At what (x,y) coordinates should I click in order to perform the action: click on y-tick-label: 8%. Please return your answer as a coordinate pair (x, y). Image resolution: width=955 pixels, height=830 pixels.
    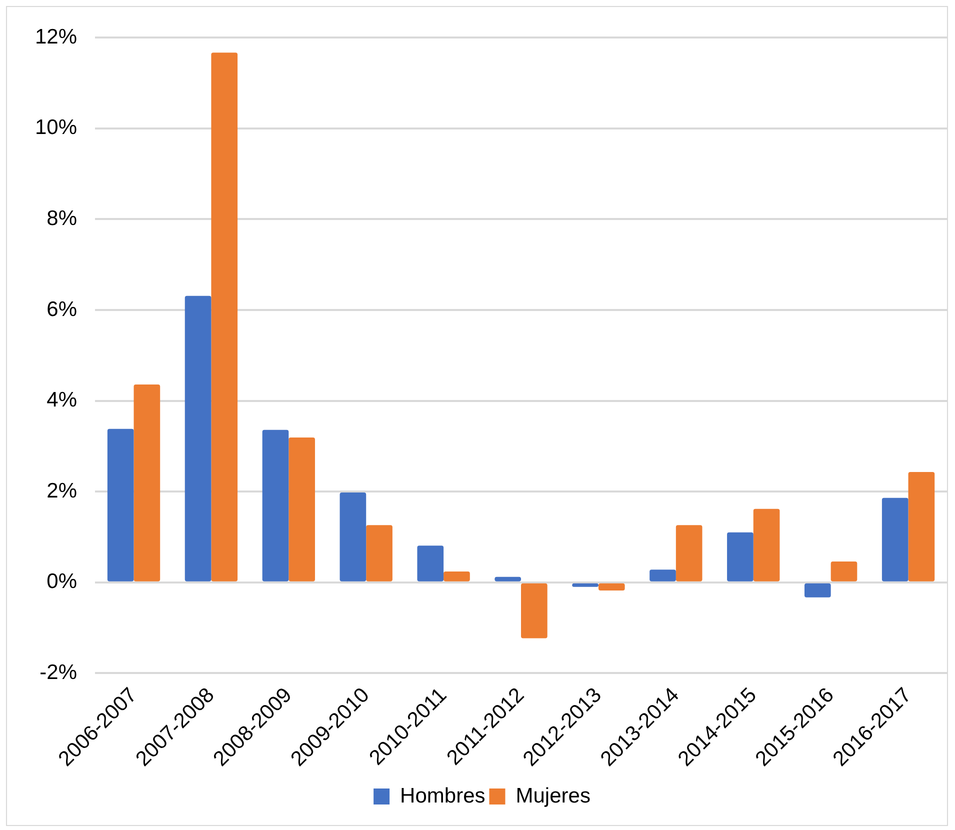
    Looking at the image, I should click on (62, 218).